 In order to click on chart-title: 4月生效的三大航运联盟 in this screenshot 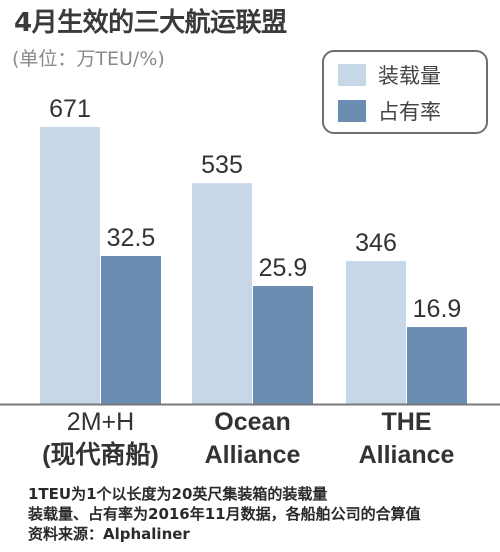, I will do `click(150, 23)`.